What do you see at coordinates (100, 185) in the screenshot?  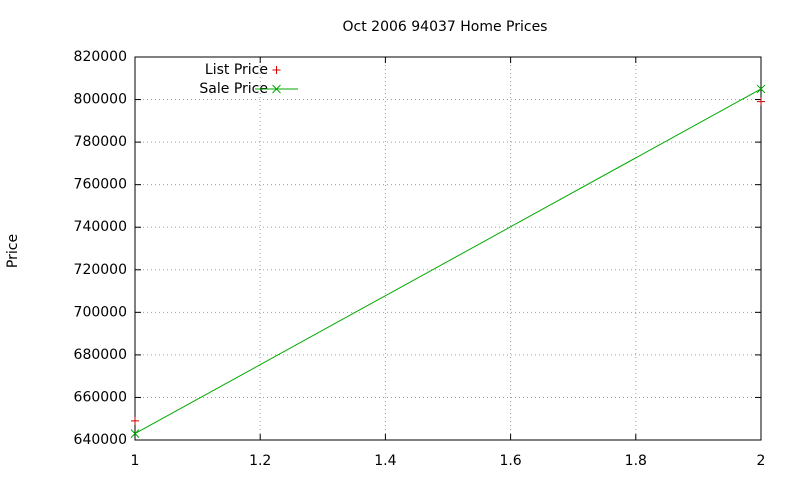 I see `y-tick-label: 760000` at bounding box center [100, 185].